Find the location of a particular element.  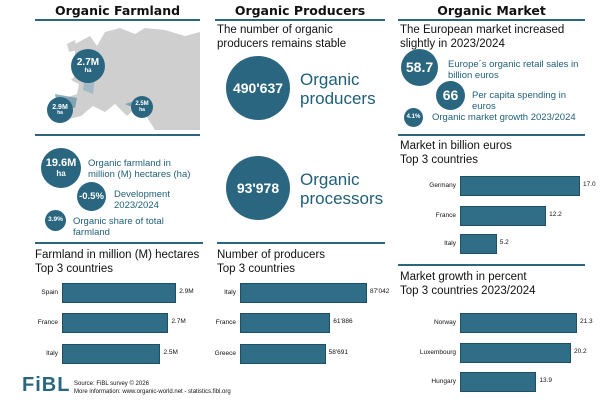

data-label: 21.3 is located at coordinates (586, 321).